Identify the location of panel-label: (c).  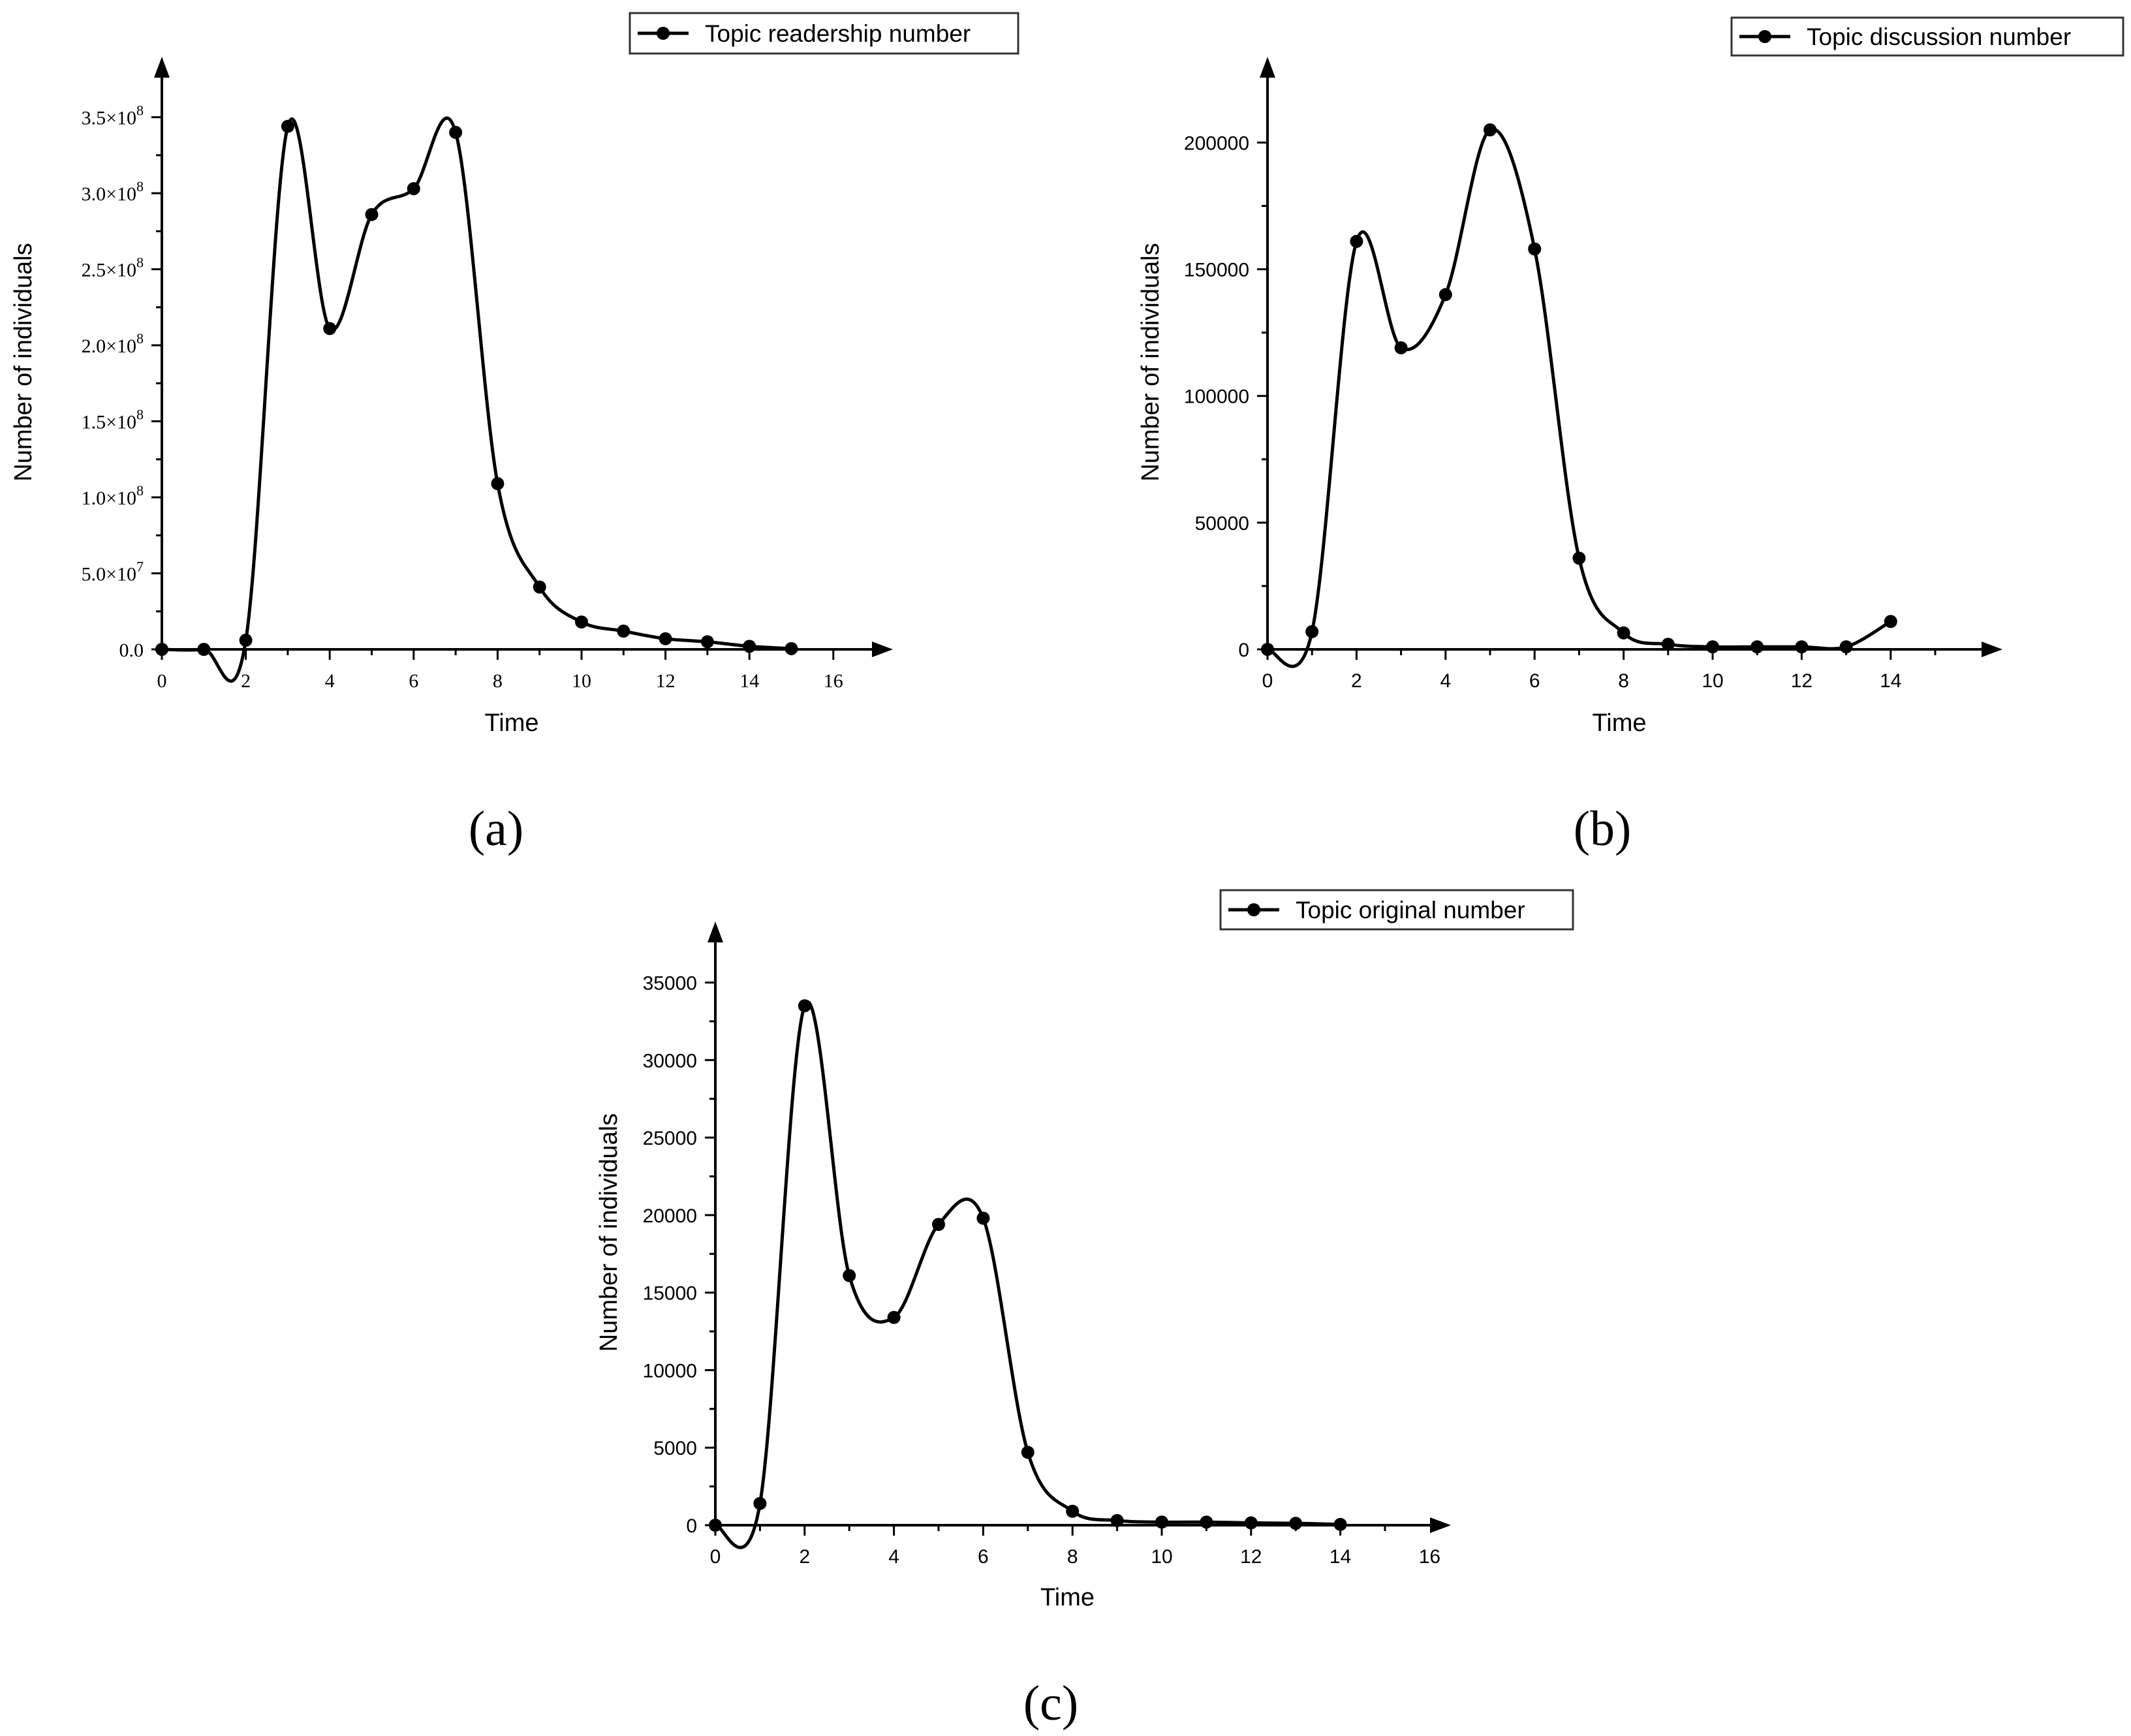
(1050, 1703).